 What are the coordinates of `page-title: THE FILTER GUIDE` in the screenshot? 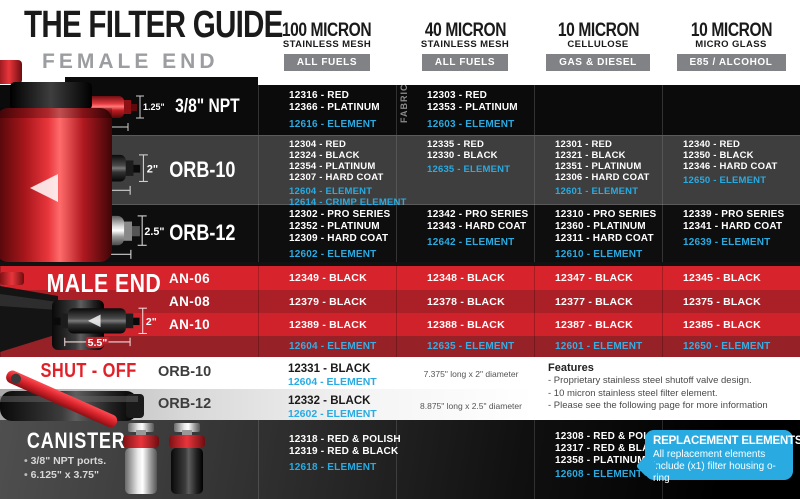 It's located at (153, 25).